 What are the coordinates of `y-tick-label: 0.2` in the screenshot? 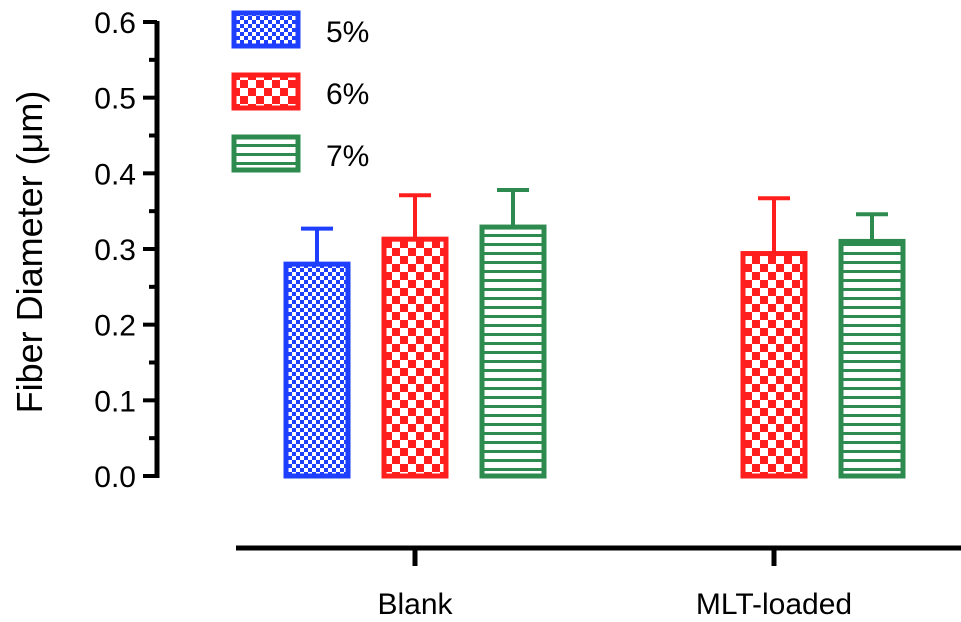 It's located at (115, 326).